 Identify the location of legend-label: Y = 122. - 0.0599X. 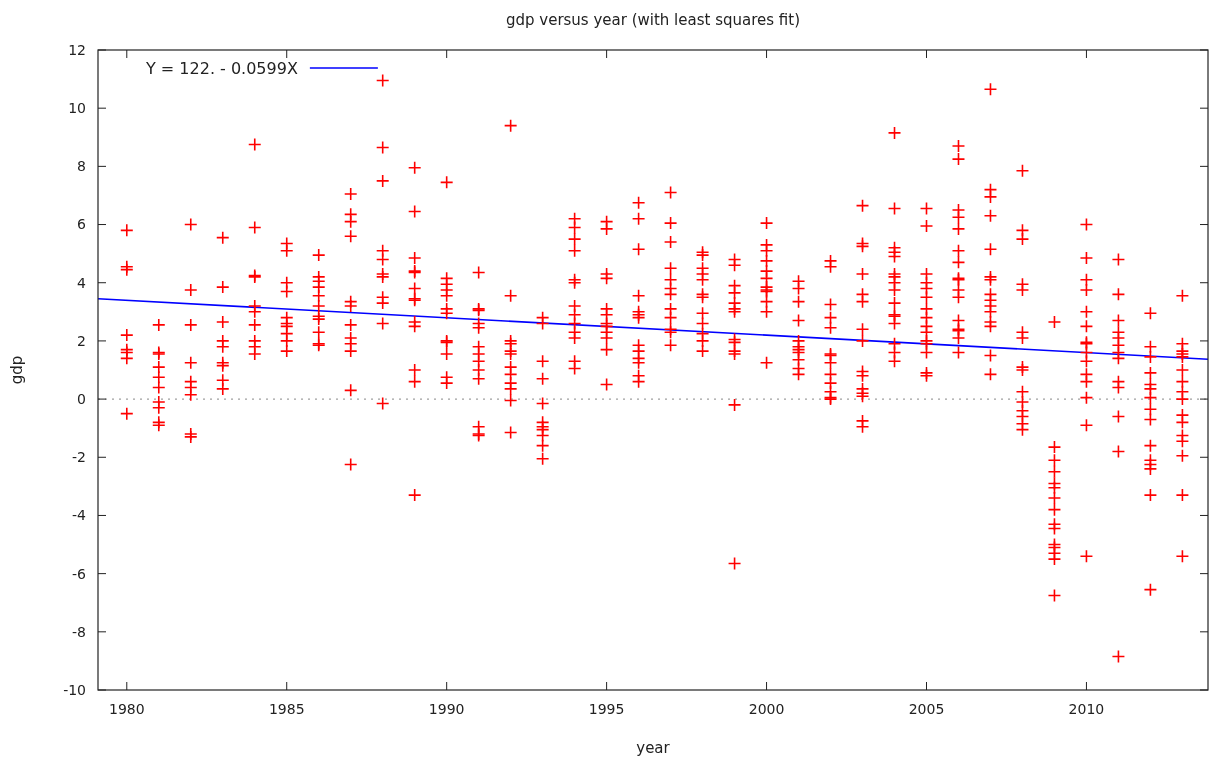
(221, 68).